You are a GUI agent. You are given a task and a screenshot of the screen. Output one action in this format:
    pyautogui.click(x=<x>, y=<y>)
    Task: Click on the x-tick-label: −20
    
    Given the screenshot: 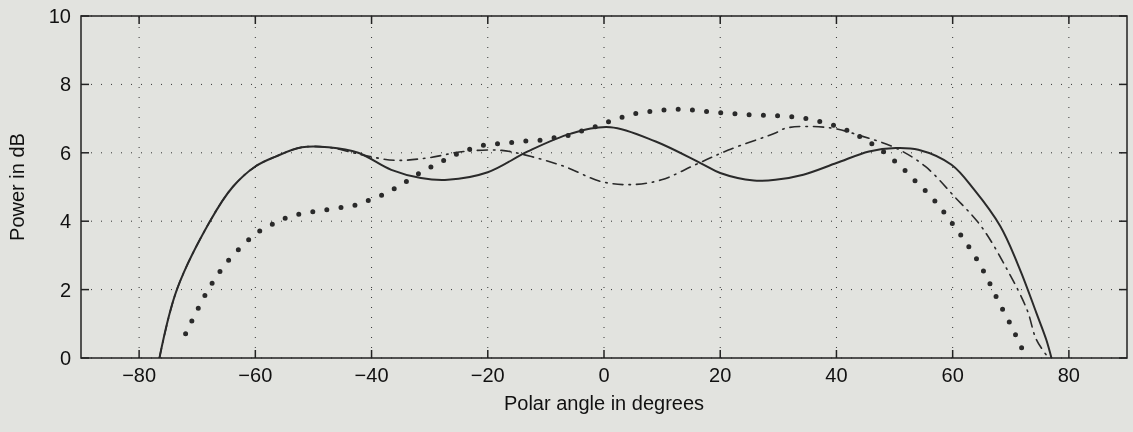 What is the action you would take?
    pyautogui.click(x=487, y=375)
    